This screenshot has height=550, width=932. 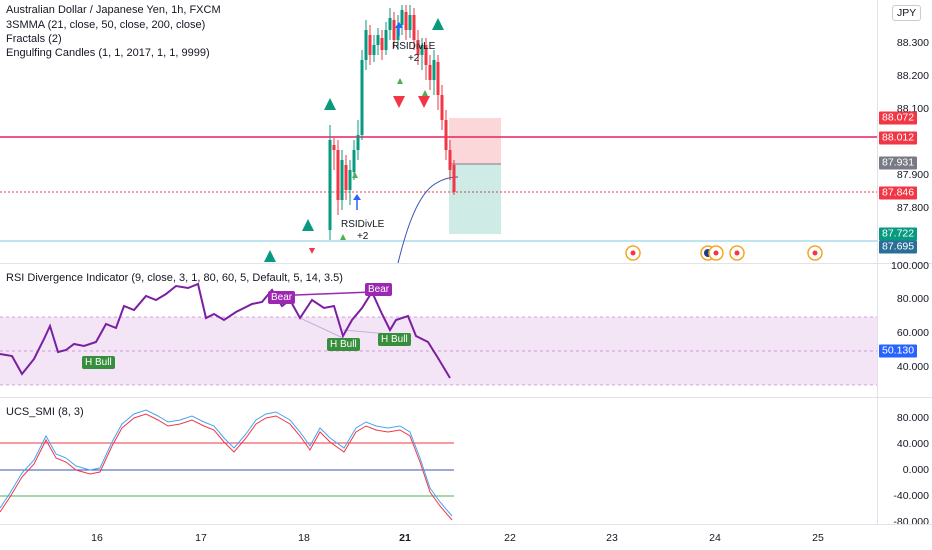 What do you see at coordinates (466, 524) in the screenshot?
I see `time-axis-separator` at bounding box center [466, 524].